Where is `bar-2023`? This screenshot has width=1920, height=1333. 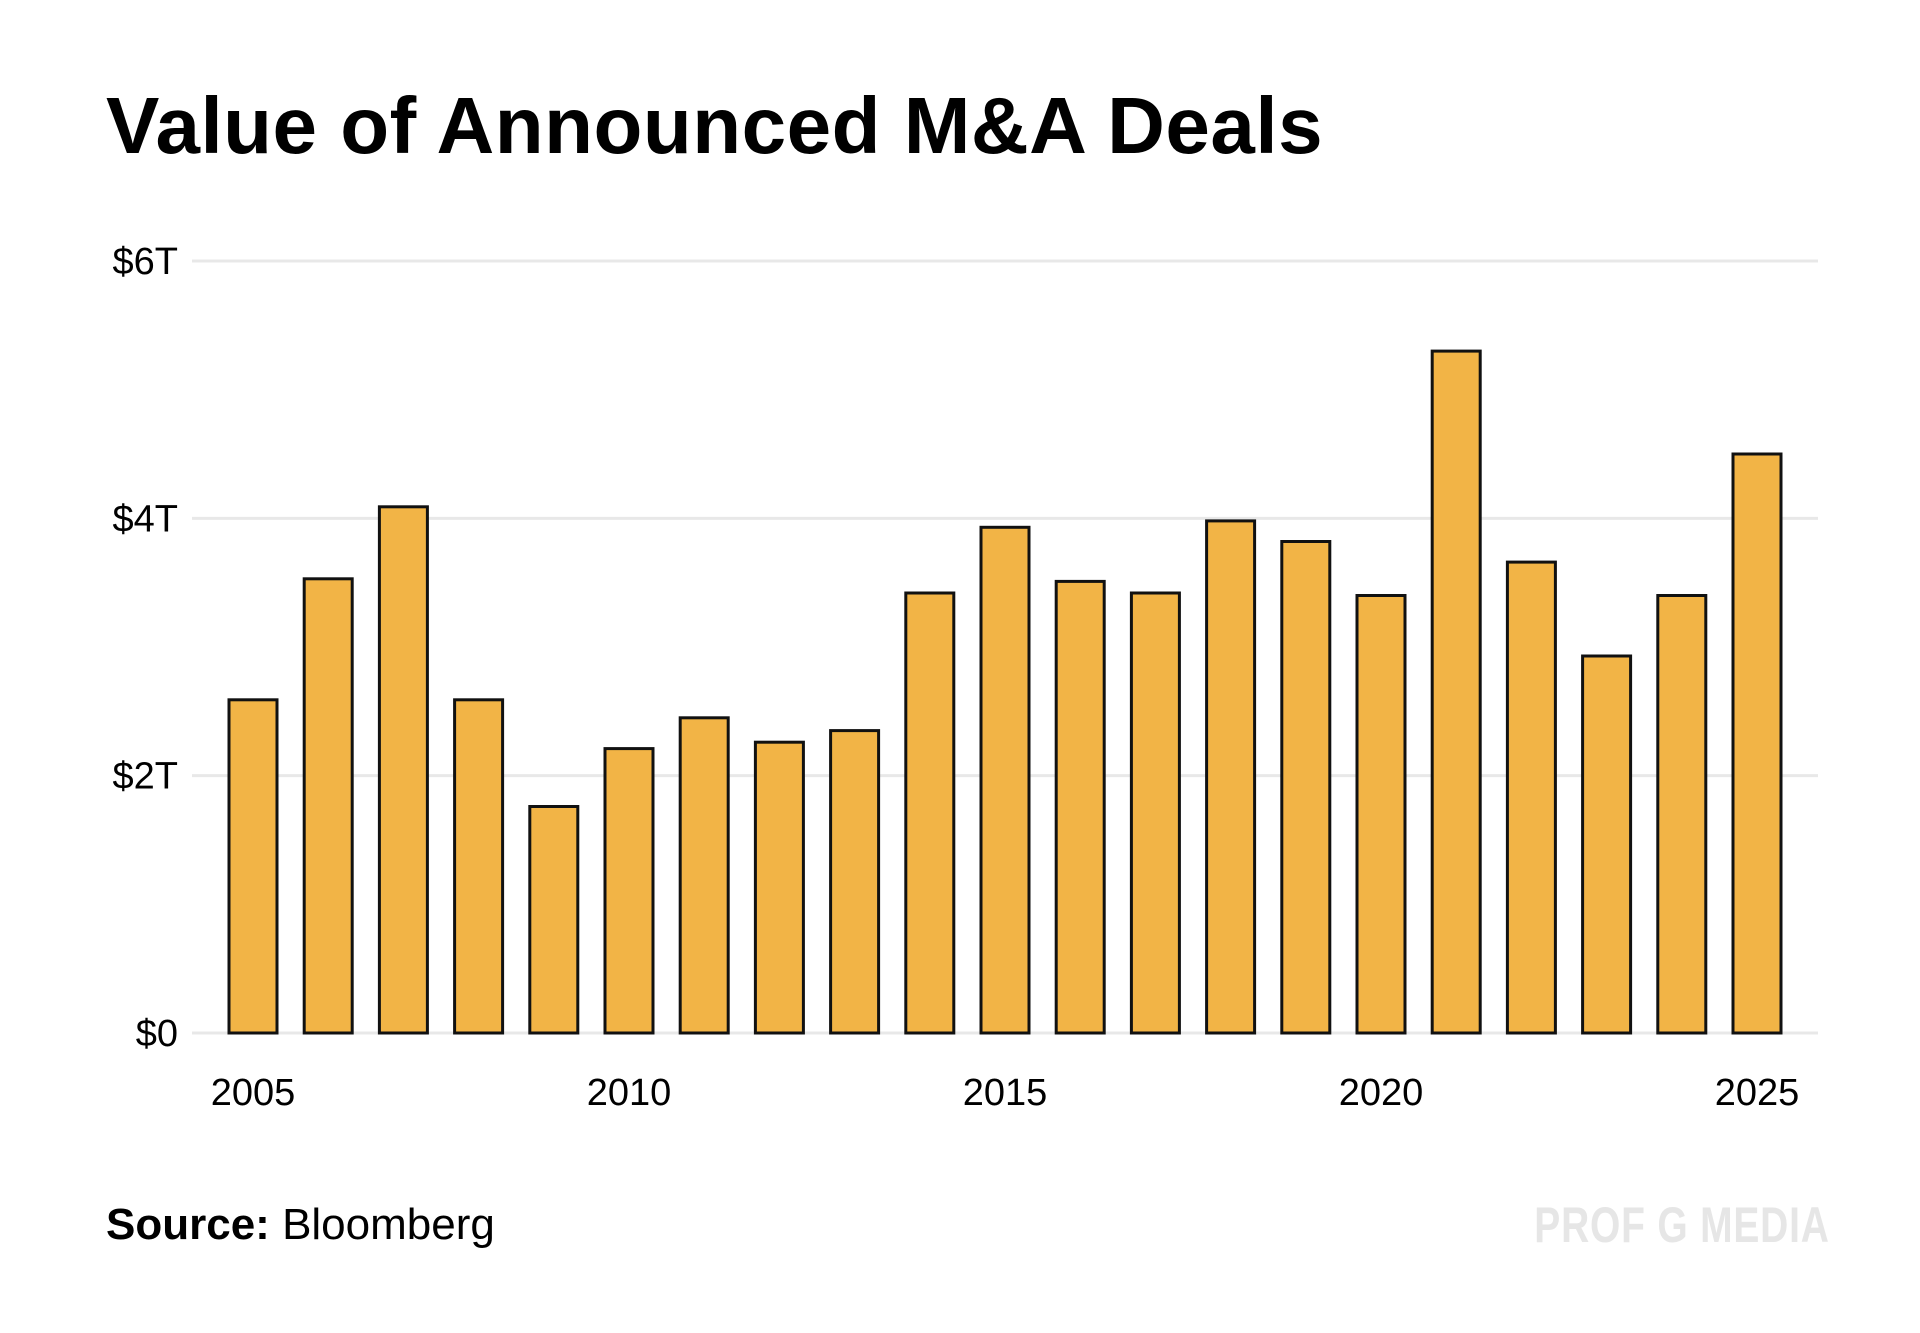 bar-2023 is located at coordinates (1607, 844).